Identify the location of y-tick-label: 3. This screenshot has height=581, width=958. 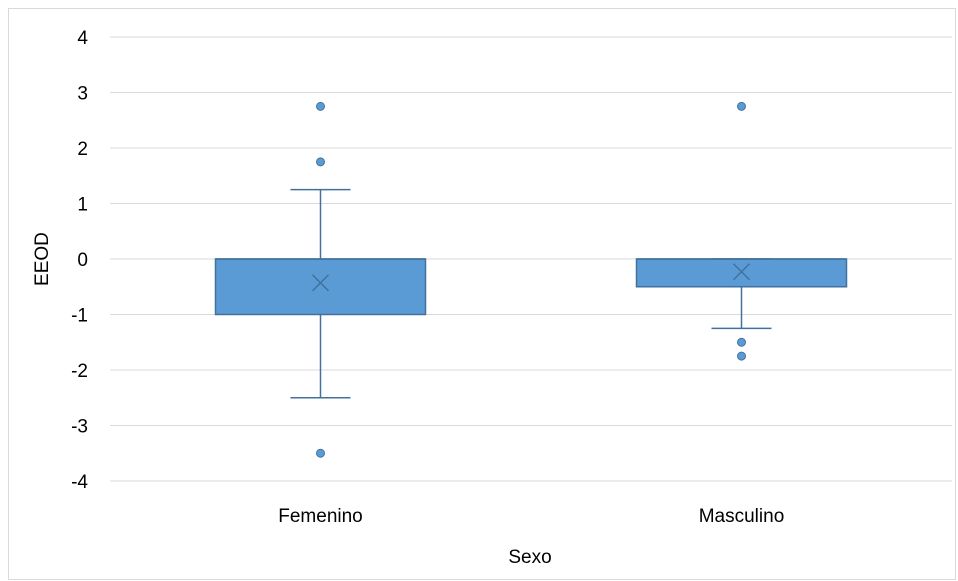
(82, 94).